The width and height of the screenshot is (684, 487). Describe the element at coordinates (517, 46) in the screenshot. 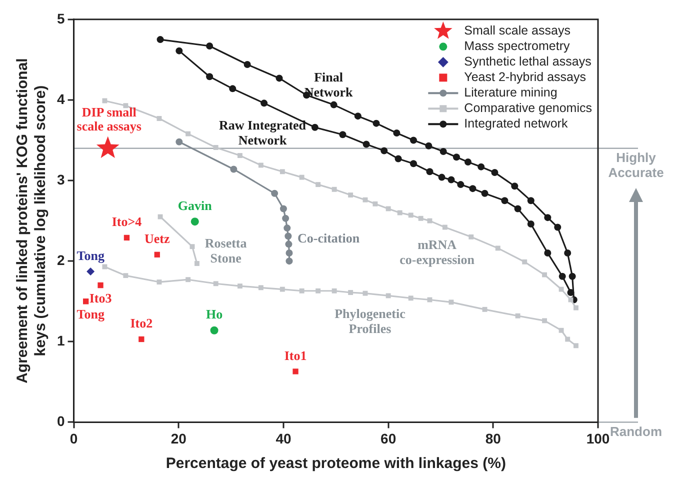

I see `legend-label: Mass spectrometry` at that location.